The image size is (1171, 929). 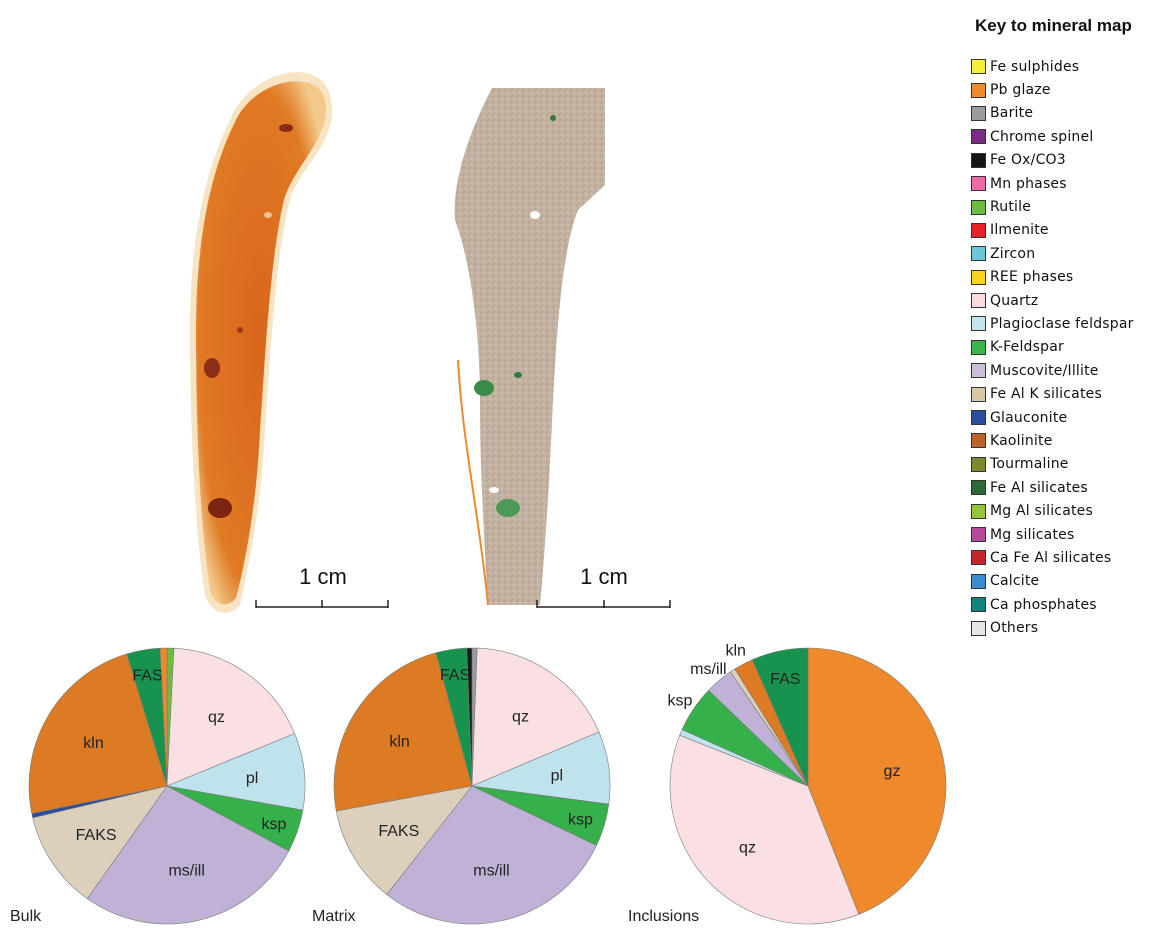 I want to click on legend-label: Ca Fe Al silicates, so click(x=1051, y=557).